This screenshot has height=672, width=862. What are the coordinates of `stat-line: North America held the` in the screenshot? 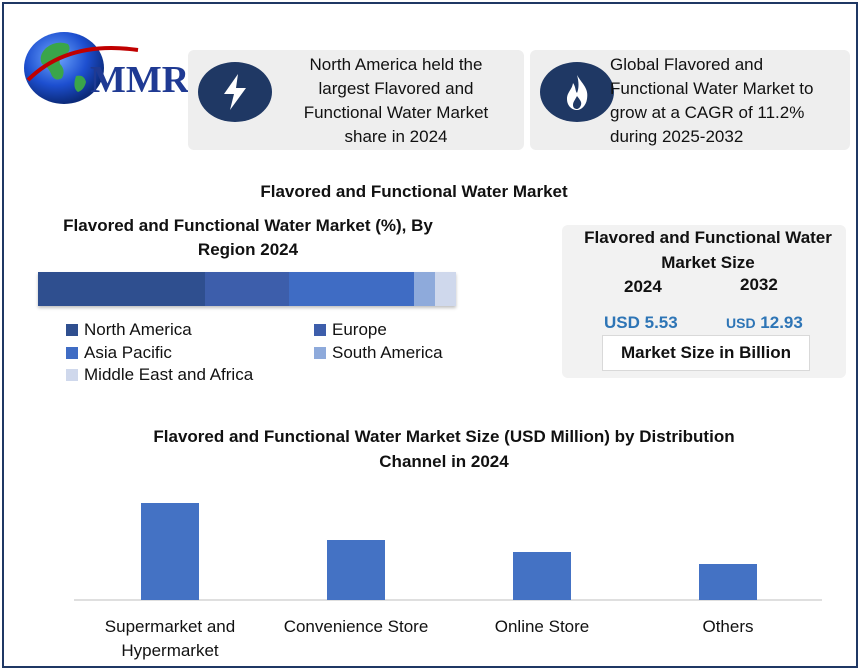 It's located at (396, 64).